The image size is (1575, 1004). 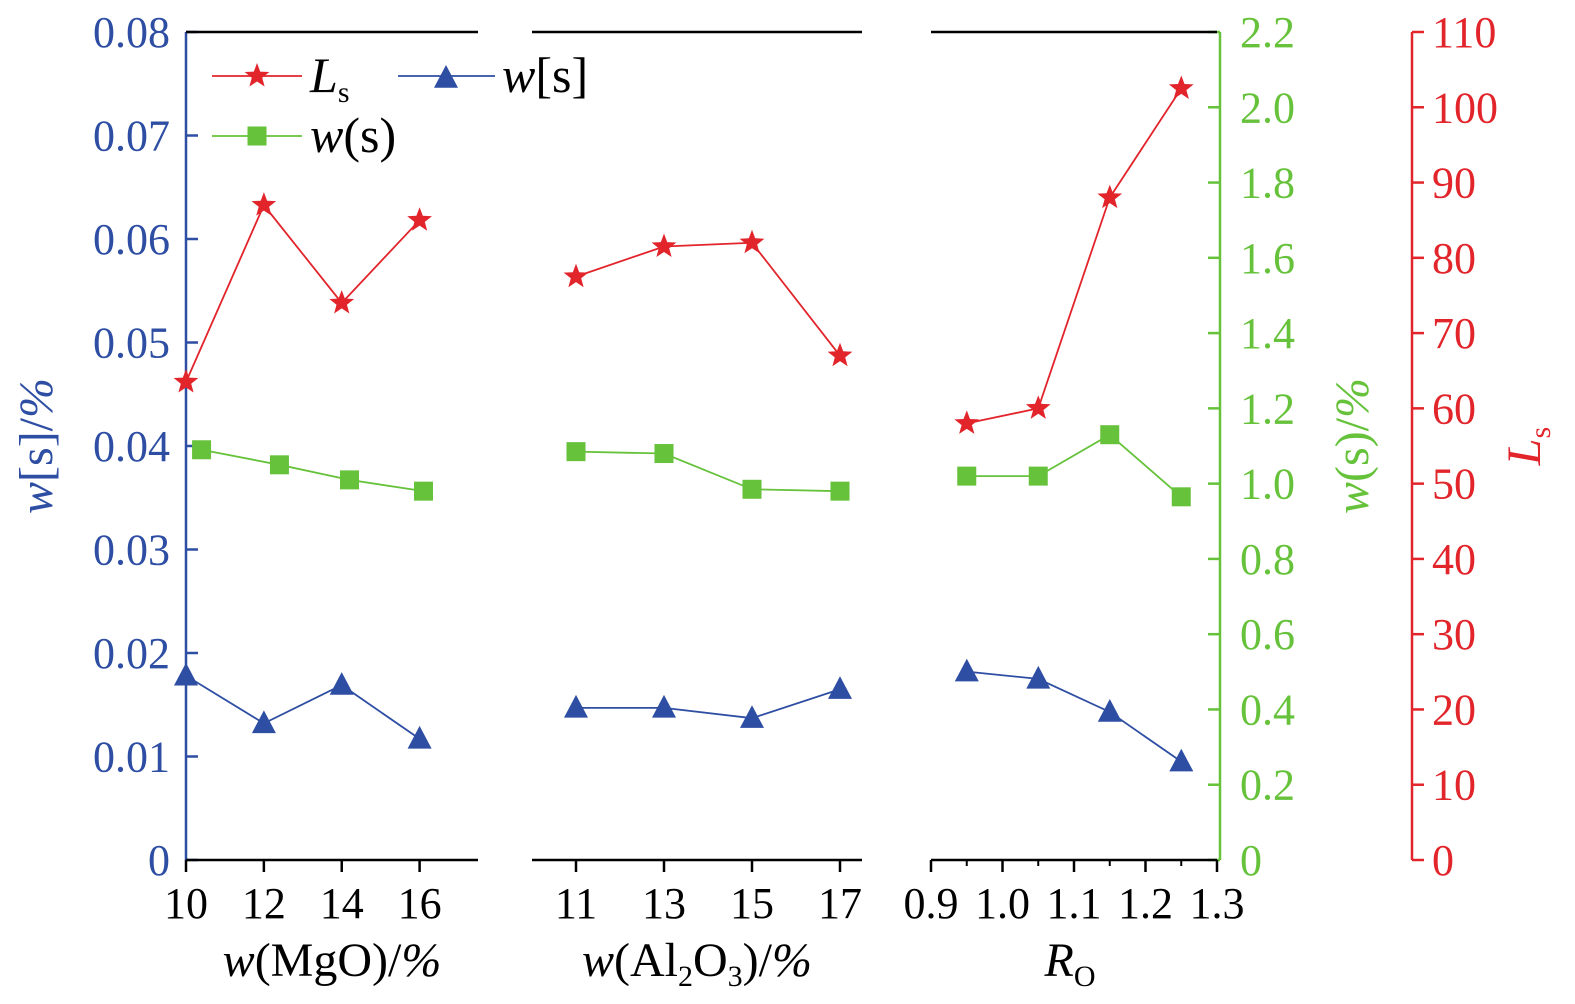 I want to click on x-tick-label: 15, so click(x=752, y=903).